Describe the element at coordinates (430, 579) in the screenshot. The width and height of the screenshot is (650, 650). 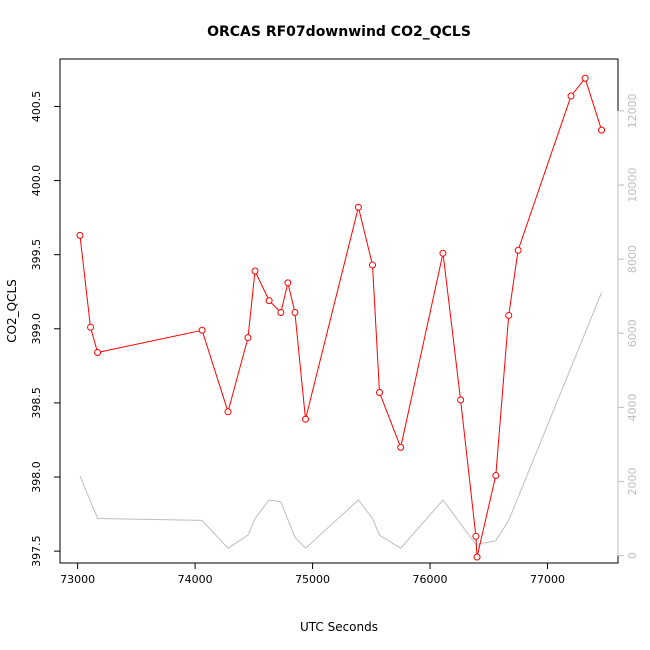
I see `x-tick-label: 76000` at that location.